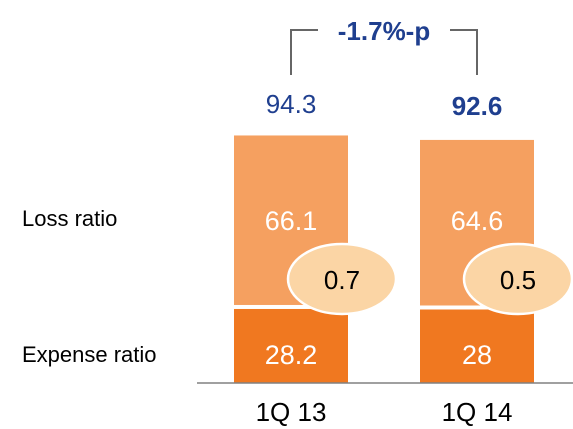 The image size is (573, 429). I want to click on total-label-1q13: 94.3, so click(291, 104).